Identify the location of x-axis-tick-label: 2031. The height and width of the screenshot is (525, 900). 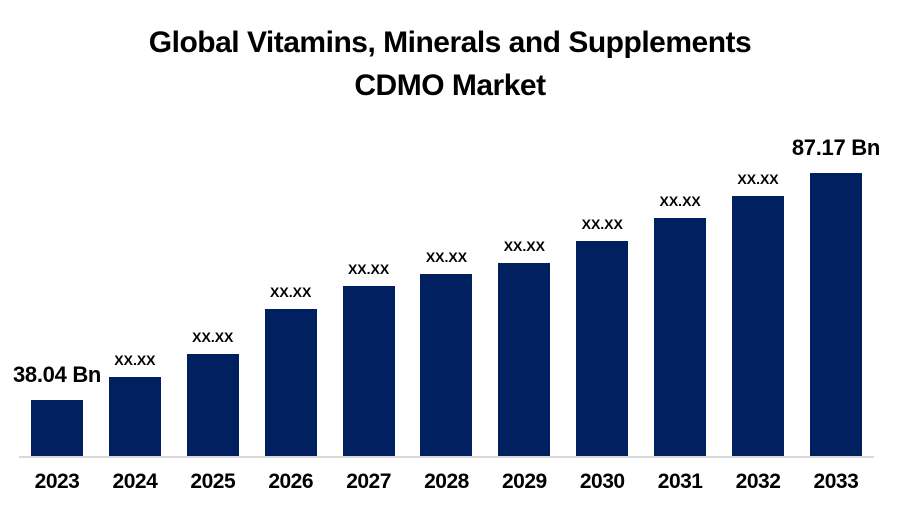
(680, 481).